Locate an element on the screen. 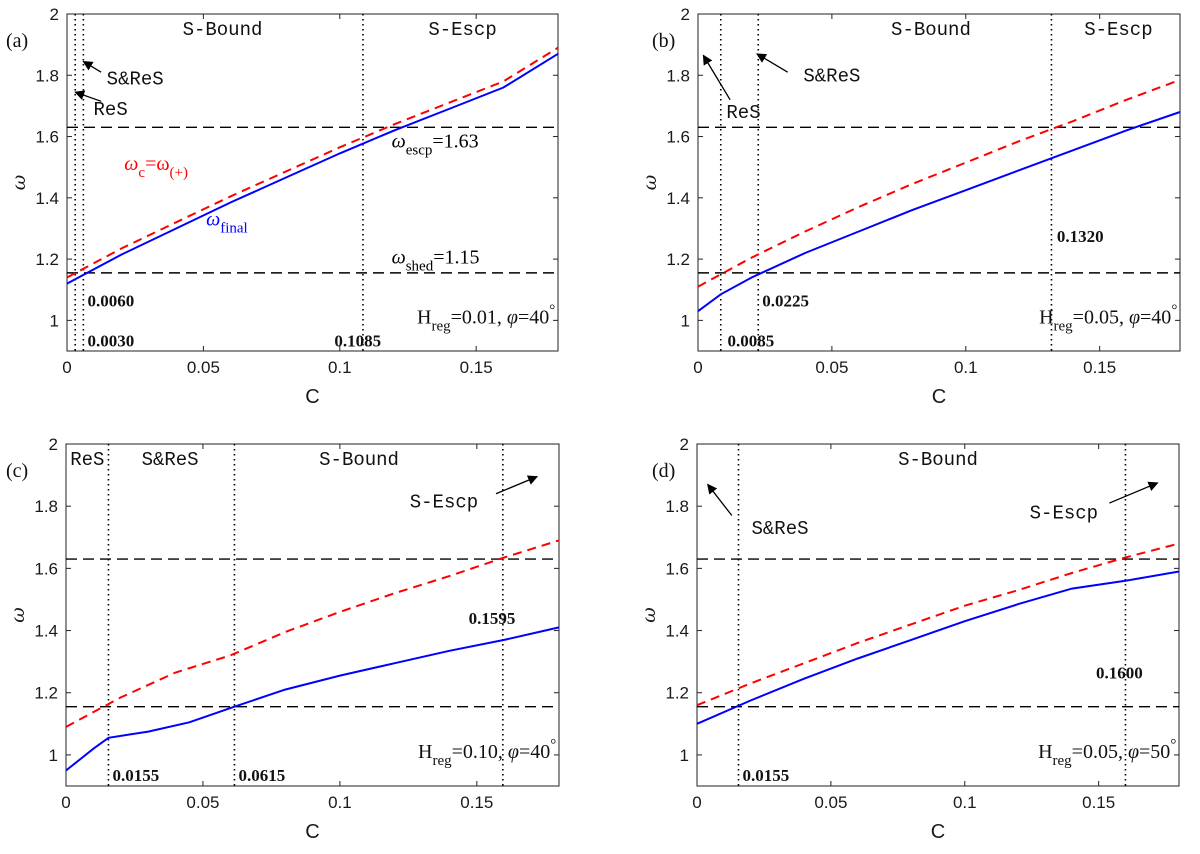  threshold-value: 0.0030 is located at coordinates (110, 340).